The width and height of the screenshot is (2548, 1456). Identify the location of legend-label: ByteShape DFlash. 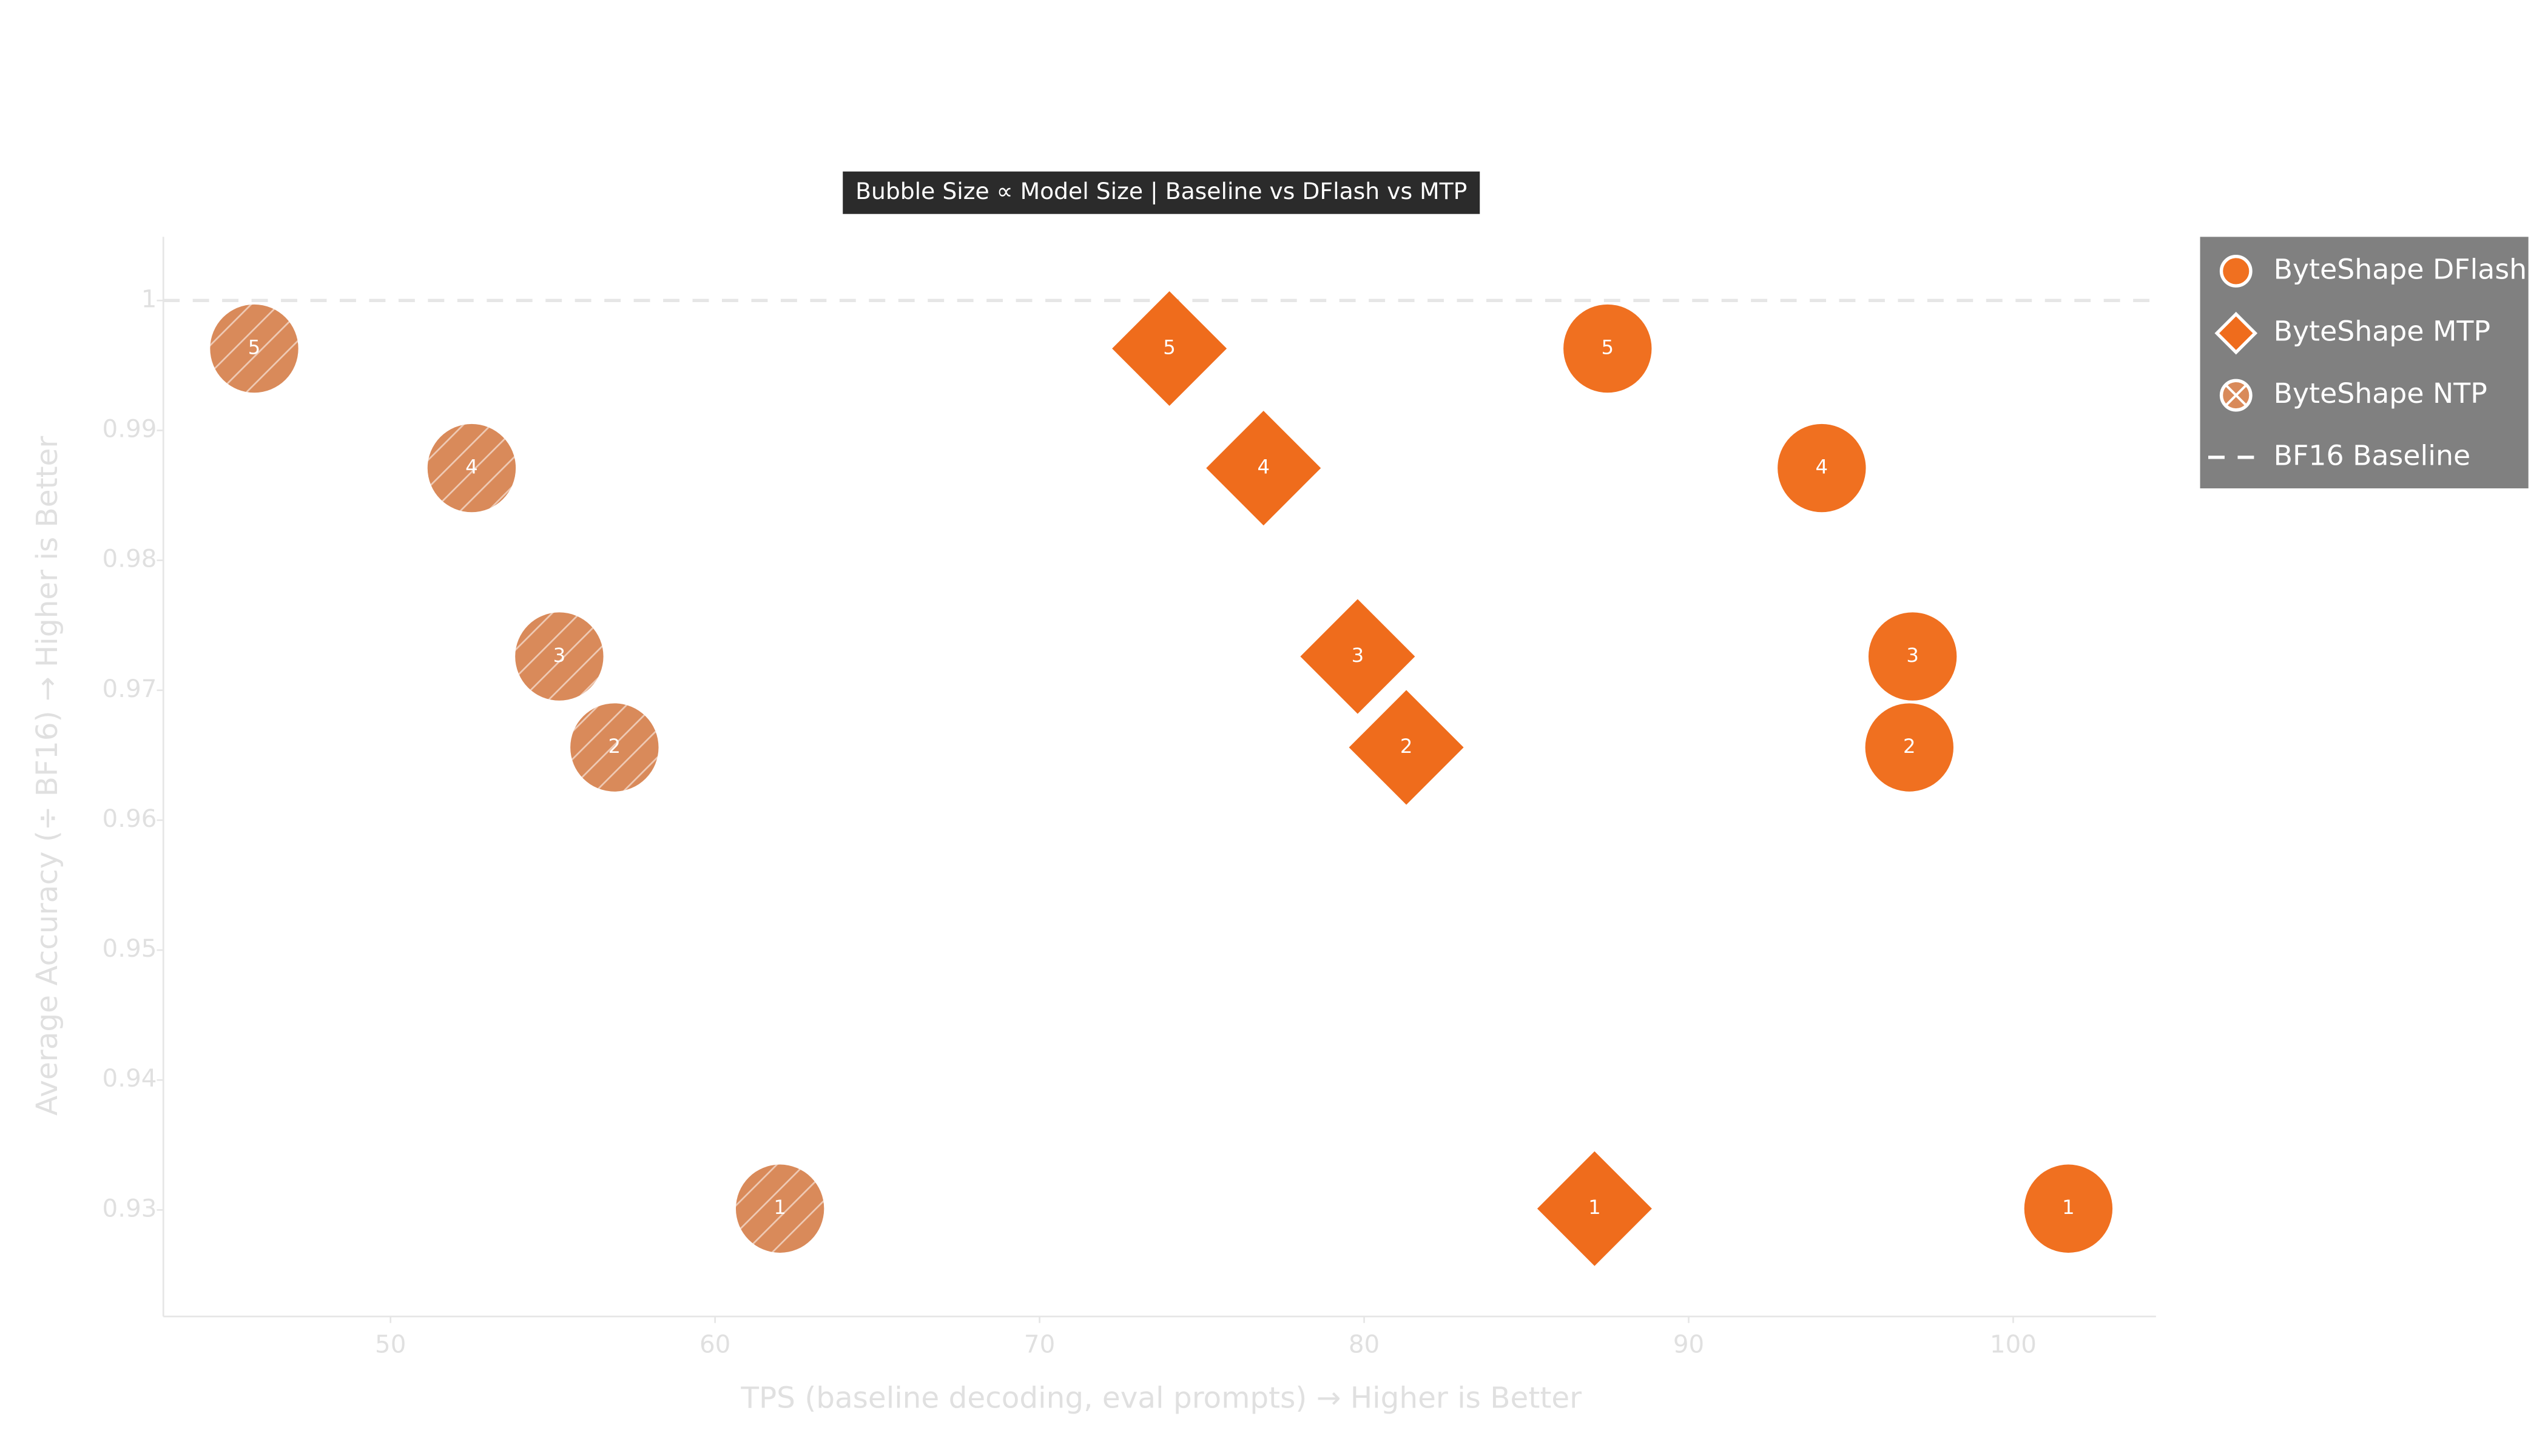
(2400, 269).